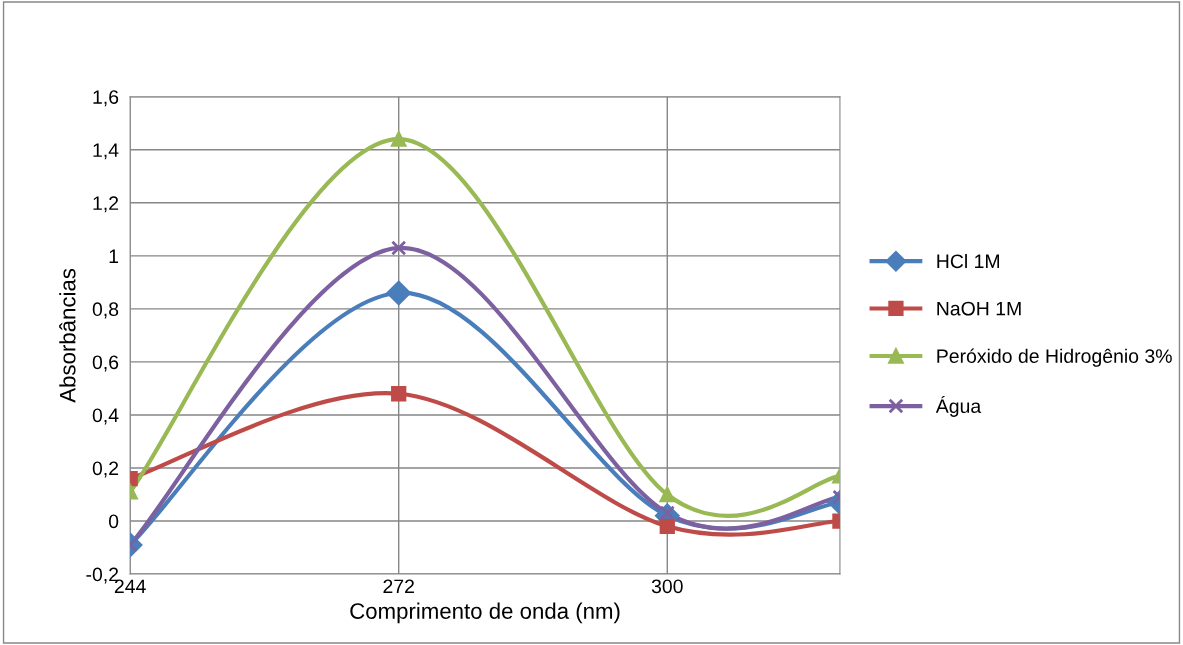 The image size is (1183, 645). Describe the element at coordinates (113, 521) in the screenshot. I see `y-tick-label: 0` at that location.